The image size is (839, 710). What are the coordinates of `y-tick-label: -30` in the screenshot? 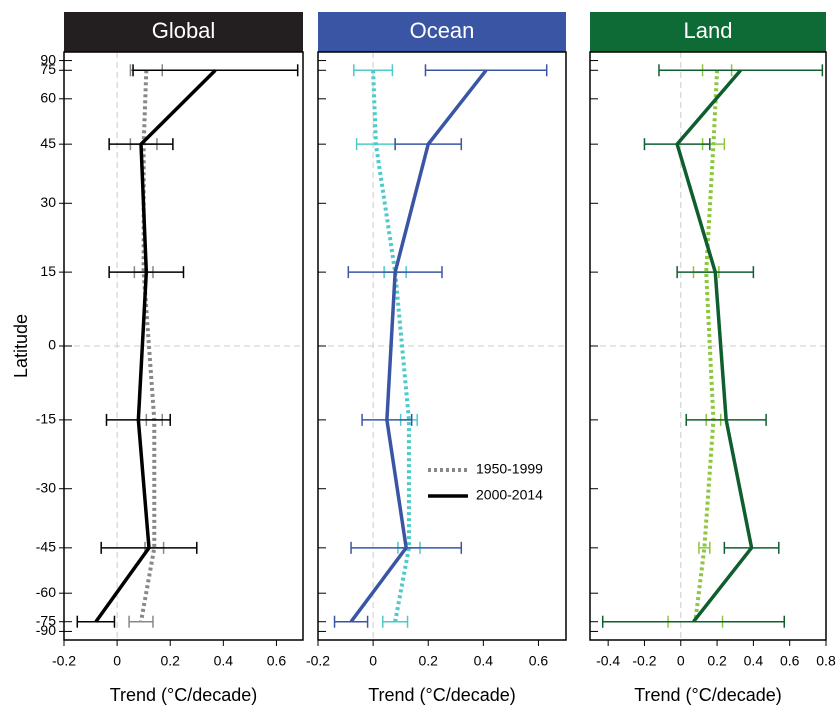 It's located at (46, 487).